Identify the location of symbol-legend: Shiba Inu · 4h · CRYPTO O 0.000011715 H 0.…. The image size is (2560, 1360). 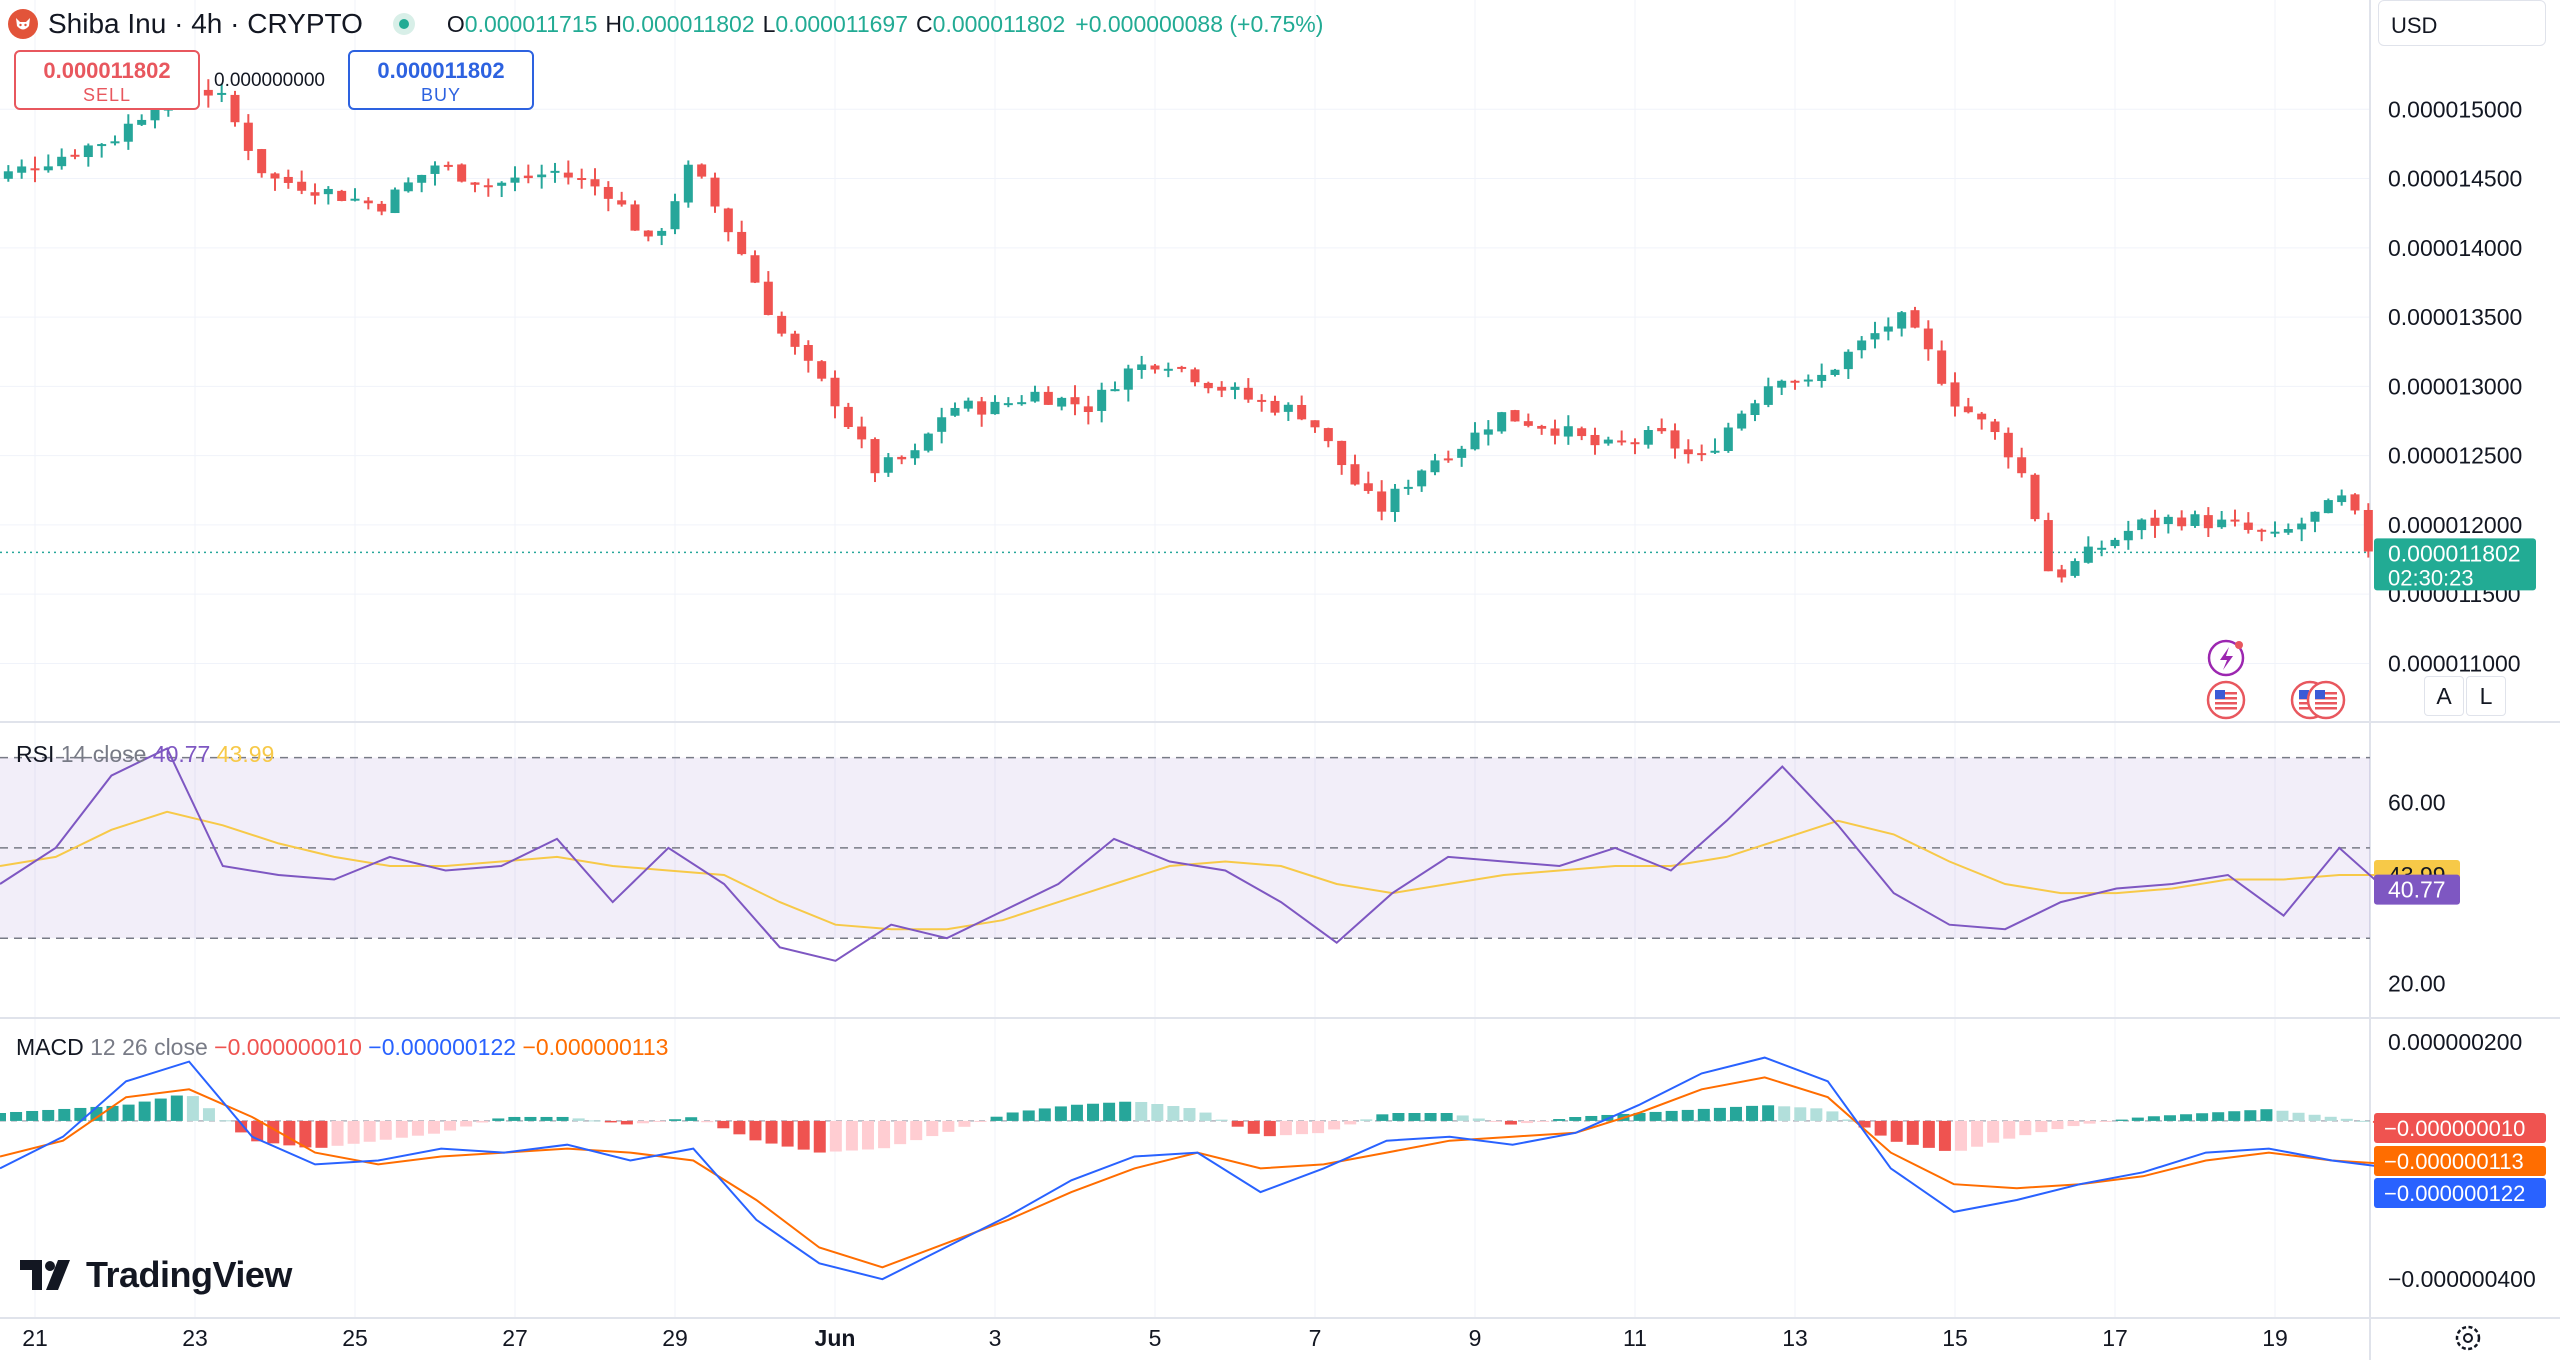
(665, 24).